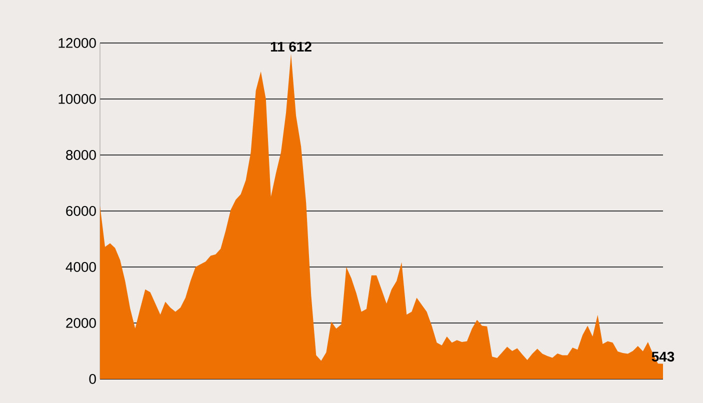 This screenshot has width=703, height=403. I want to click on y-tick-label: 12000, so click(77, 43).